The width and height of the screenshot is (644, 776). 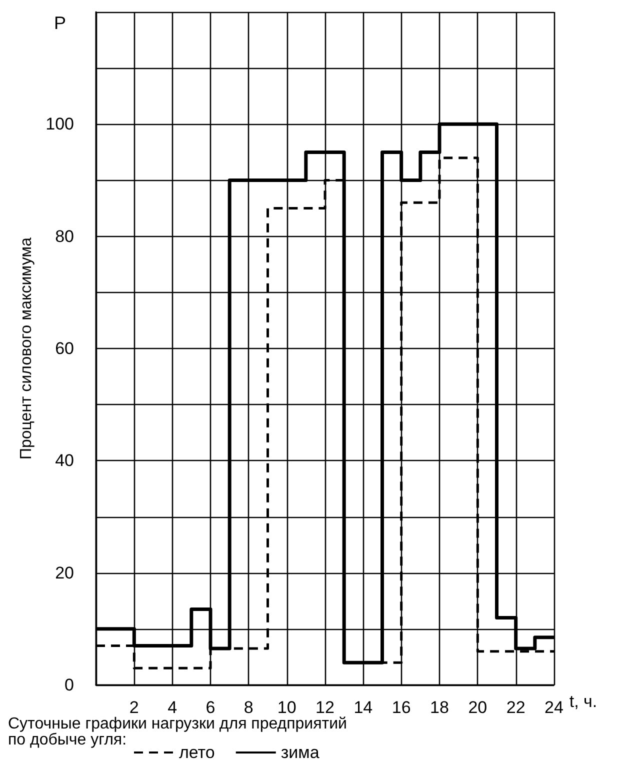 What do you see at coordinates (60, 124) in the screenshot?
I see `y-tick-label: 100` at bounding box center [60, 124].